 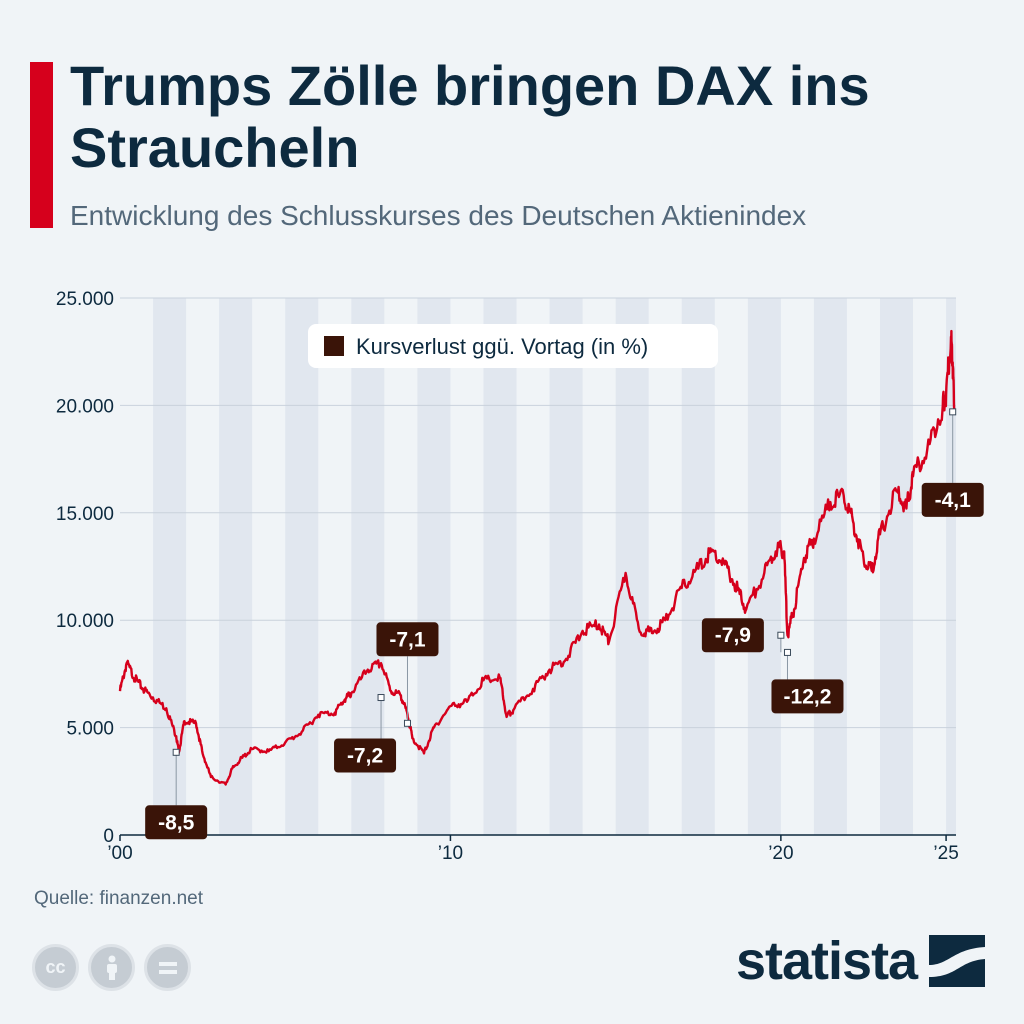 I want to click on y-tick-label: 20.000, so click(x=85, y=406).